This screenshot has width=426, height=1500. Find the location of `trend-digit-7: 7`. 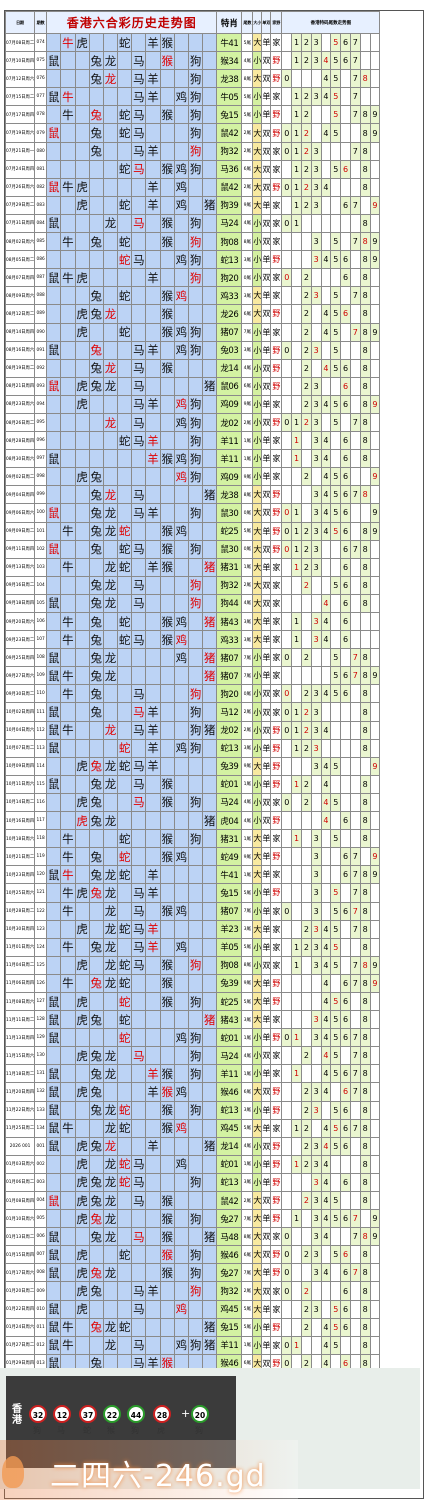

trend-digit-7: 7 is located at coordinates (355, 983).